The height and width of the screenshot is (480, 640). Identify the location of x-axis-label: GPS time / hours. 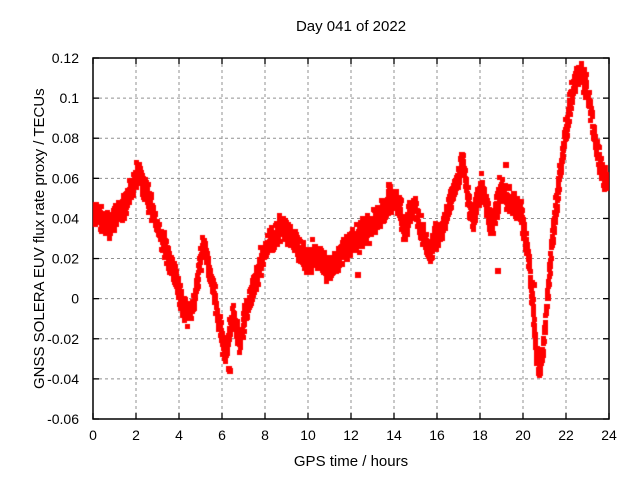
(351, 461).